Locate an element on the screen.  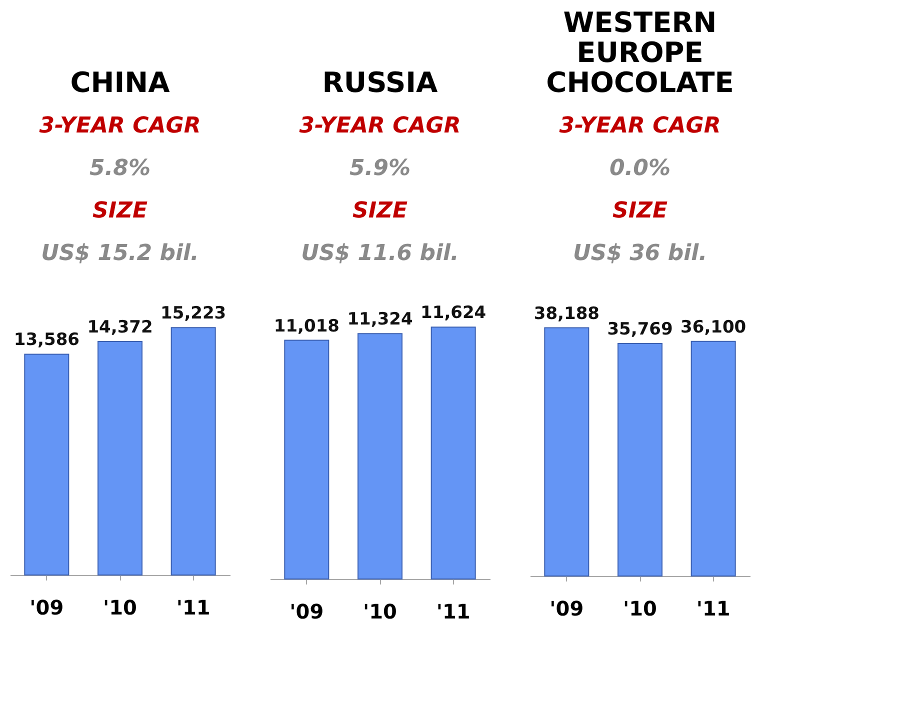
text: 5.8% is located at coordinates (120, 168).